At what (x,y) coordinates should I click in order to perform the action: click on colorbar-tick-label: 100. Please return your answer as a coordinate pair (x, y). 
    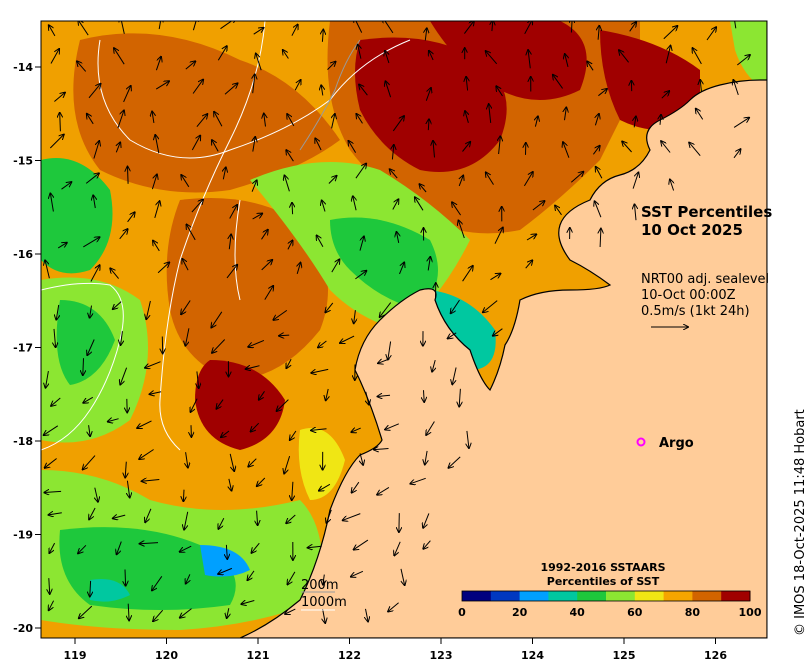
    Looking at the image, I should click on (750, 612).